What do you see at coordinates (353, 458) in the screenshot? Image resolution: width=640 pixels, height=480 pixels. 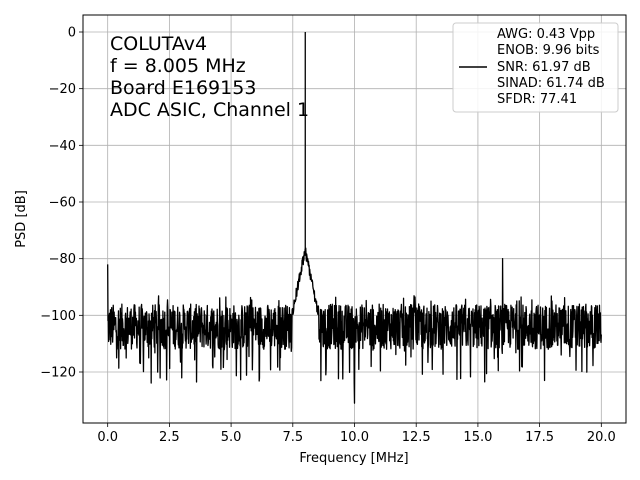 I see `x-axis-label: Frequency [MHz]` at bounding box center [353, 458].